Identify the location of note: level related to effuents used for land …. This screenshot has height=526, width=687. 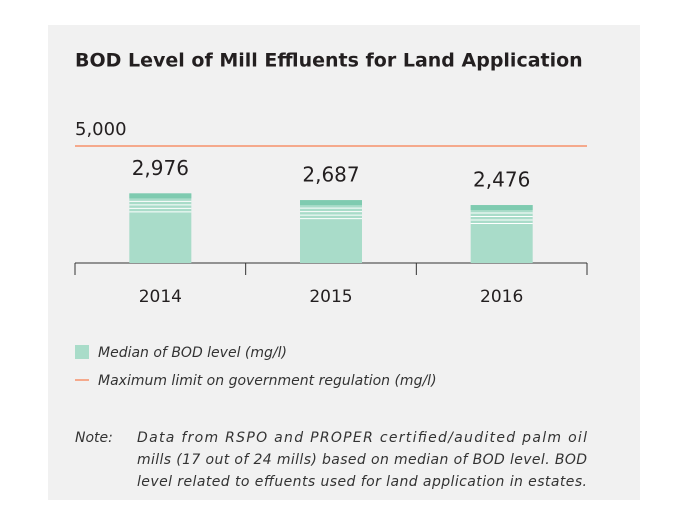
(362, 482).